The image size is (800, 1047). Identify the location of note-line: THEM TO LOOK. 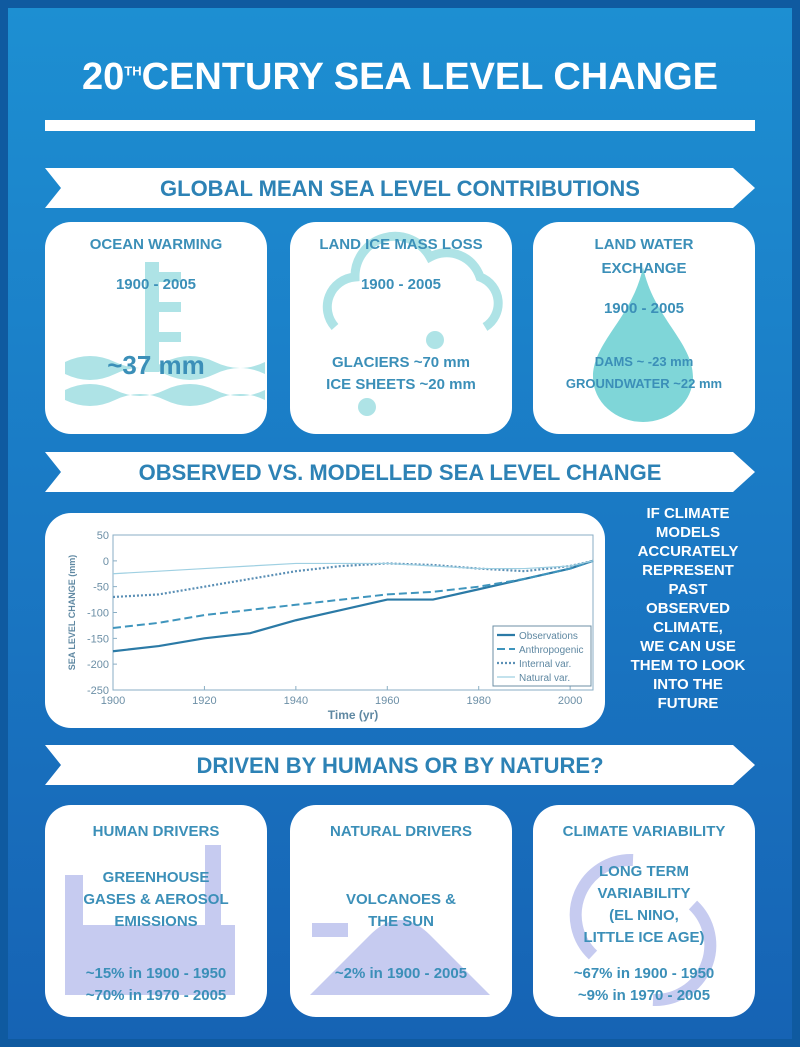
(688, 665).